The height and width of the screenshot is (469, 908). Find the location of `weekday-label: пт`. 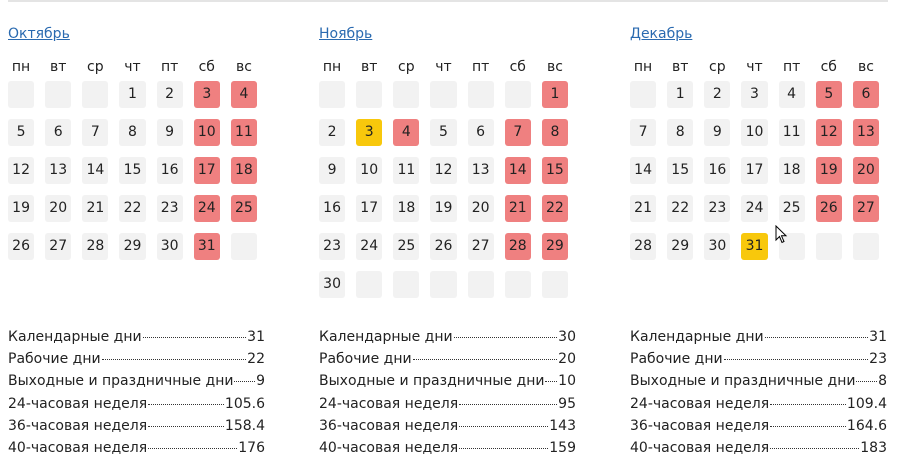

weekday-label: пт is located at coordinates (169, 67).